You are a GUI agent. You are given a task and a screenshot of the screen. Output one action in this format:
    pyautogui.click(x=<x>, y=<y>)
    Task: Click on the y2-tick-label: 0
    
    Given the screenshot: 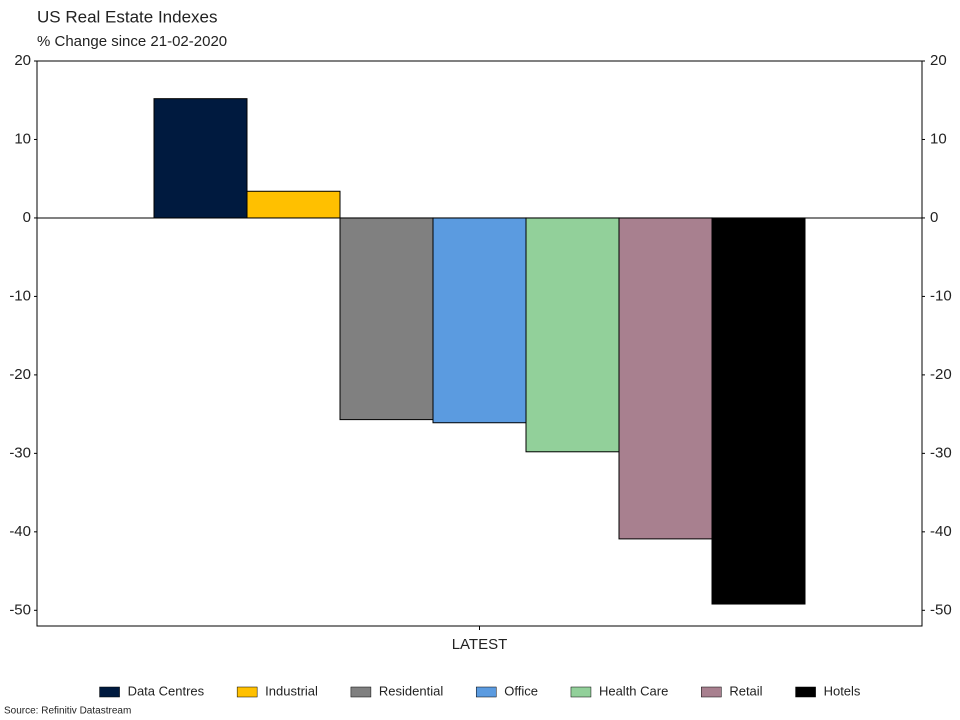 What is the action you would take?
    pyautogui.click(x=934, y=217)
    